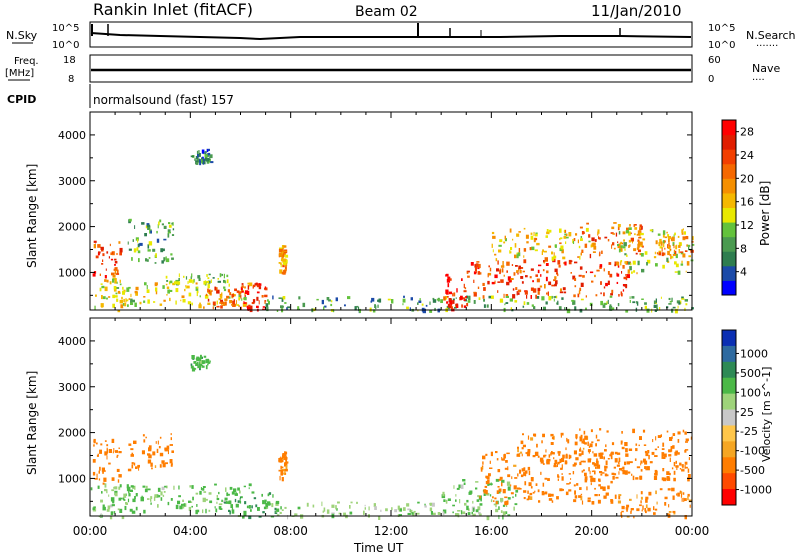 This screenshot has width=800, height=554. Describe the element at coordinates (65, 45) in the screenshot. I see `nsky-tick-bottom: 10^0` at that location.